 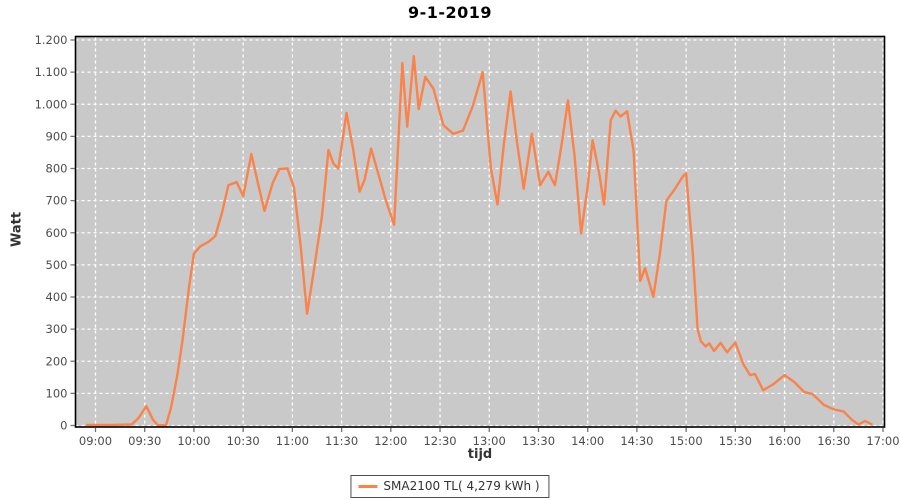 I want to click on x-tick-label: 13:00, so click(x=489, y=441).